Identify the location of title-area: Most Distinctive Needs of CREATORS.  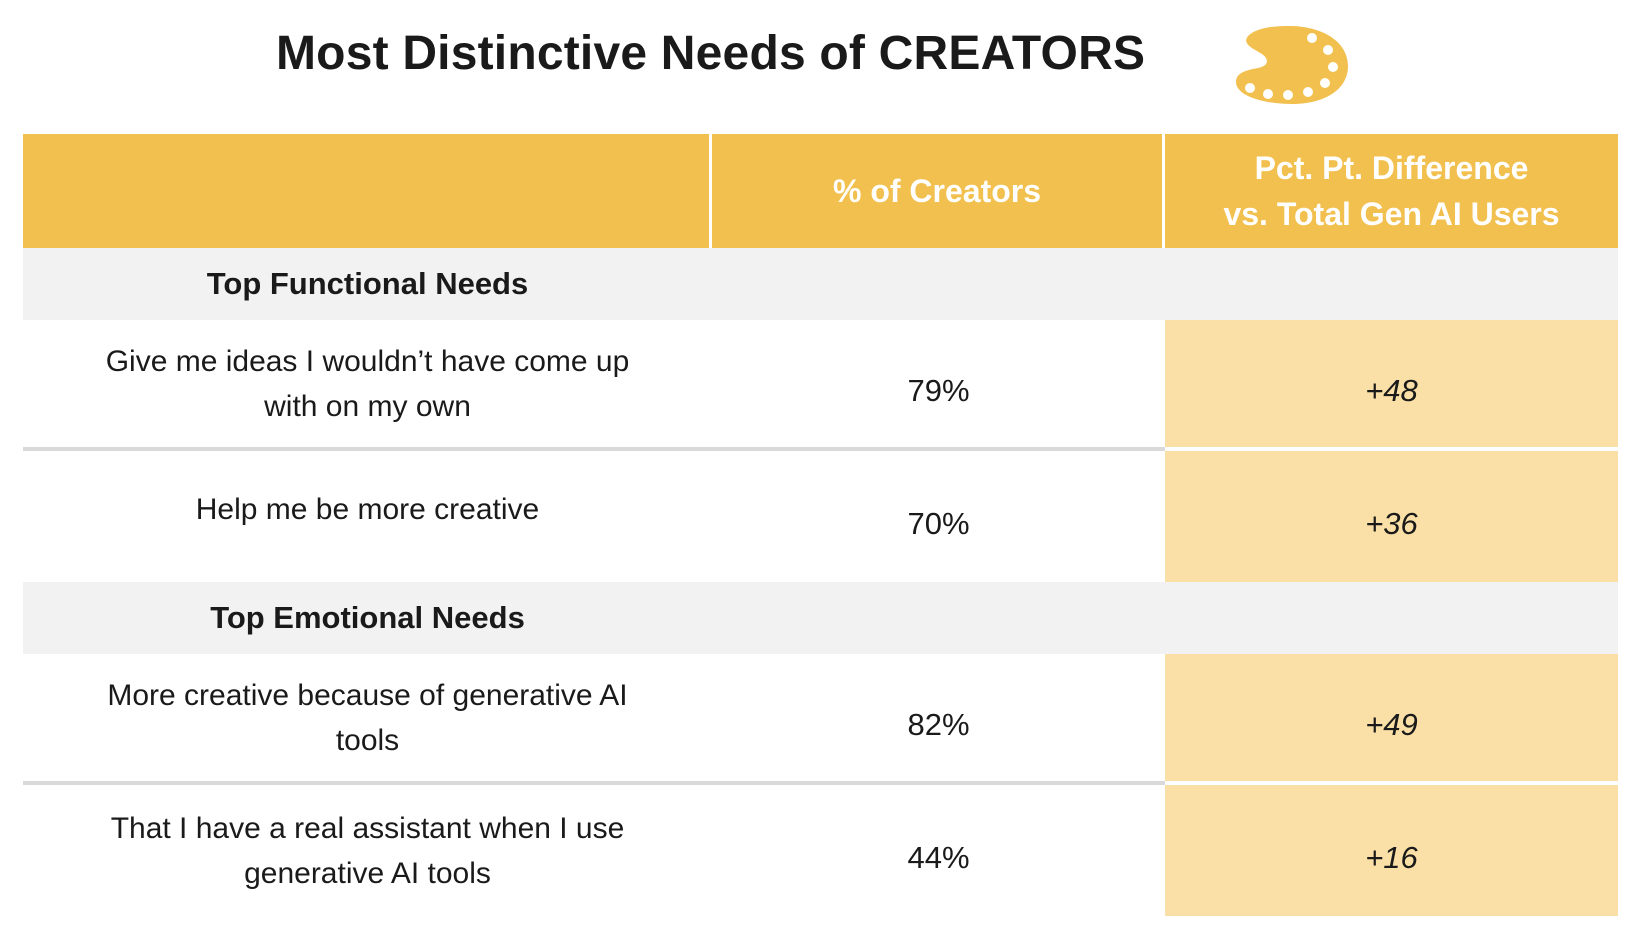
(818, 59).